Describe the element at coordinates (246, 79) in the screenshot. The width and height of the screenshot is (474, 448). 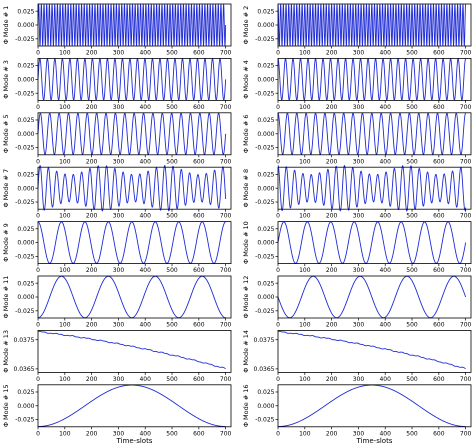
I see `y-axis-label: Φ Mode # 4` at that location.